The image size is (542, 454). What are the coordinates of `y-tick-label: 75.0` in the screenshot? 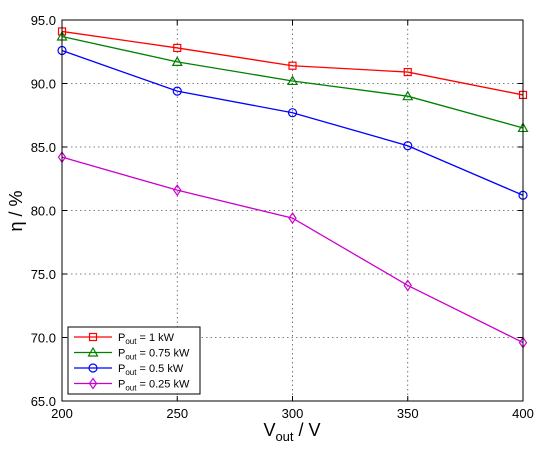 It's located at (43, 274).